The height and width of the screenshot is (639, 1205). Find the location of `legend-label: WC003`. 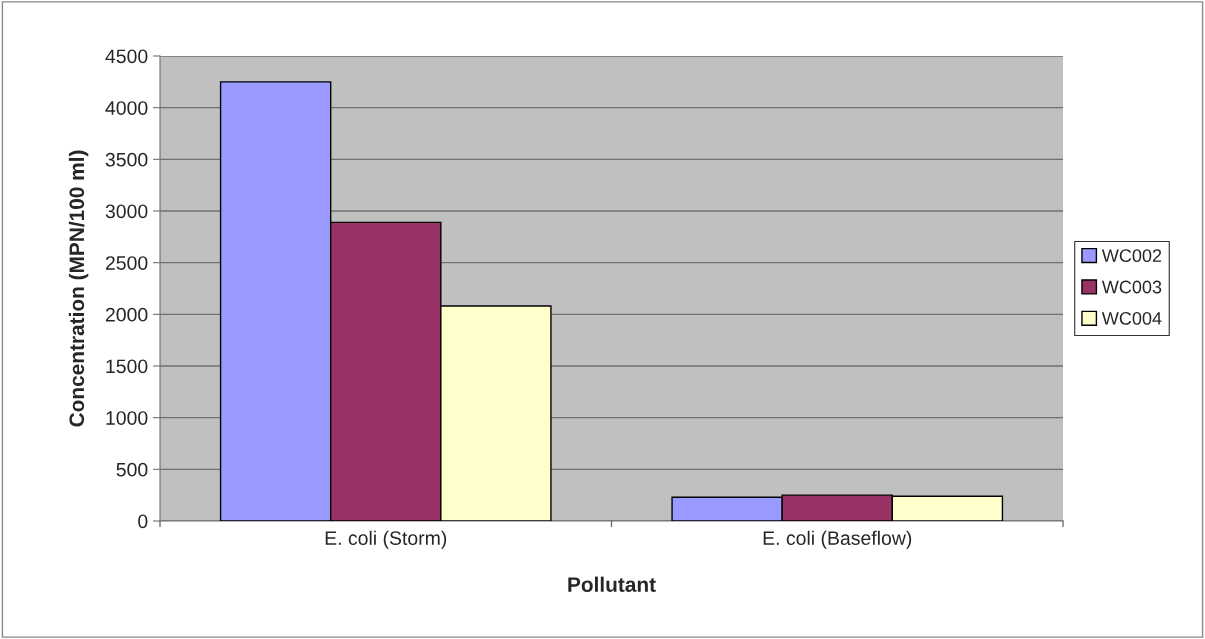

legend-label: WC003 is located at coordinates (1131, 287).